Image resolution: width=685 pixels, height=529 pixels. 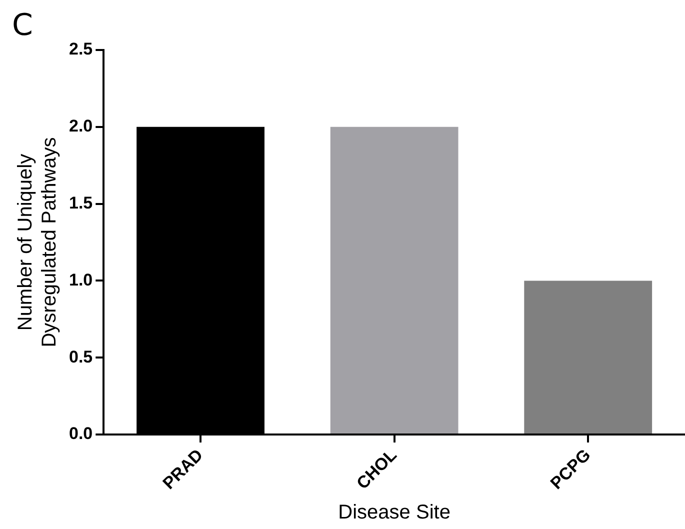 What do you see at coordinates (80, 356) in the screenshot?
I see `y-tick-label: 0.5` at bounding box center [80, 356].